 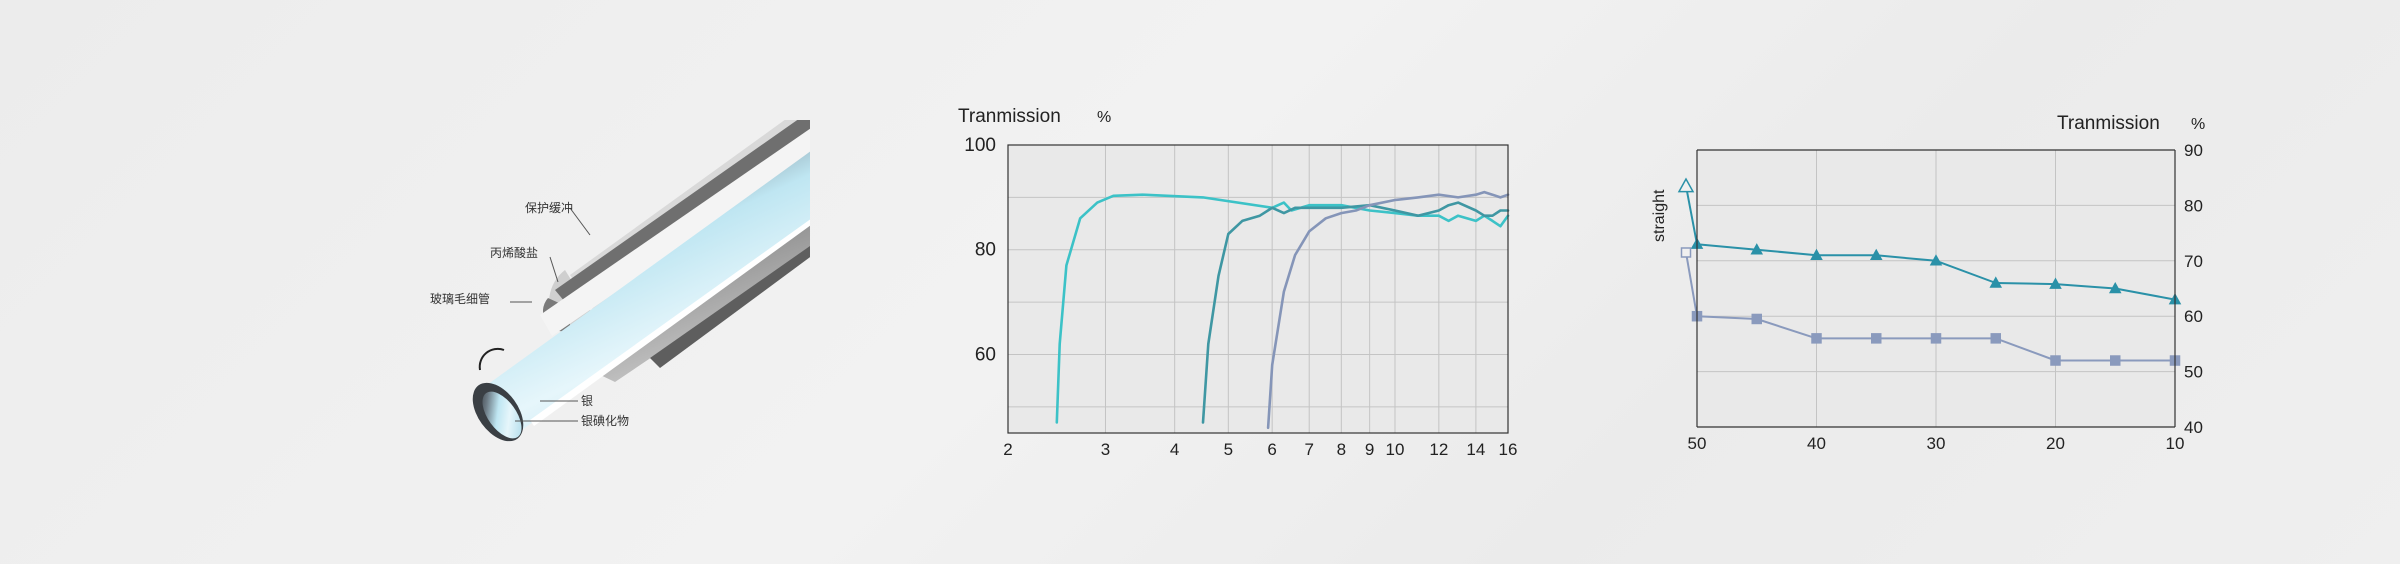 I want to click on chart1-y-tick-label: 60, so click(x=985, y=354).